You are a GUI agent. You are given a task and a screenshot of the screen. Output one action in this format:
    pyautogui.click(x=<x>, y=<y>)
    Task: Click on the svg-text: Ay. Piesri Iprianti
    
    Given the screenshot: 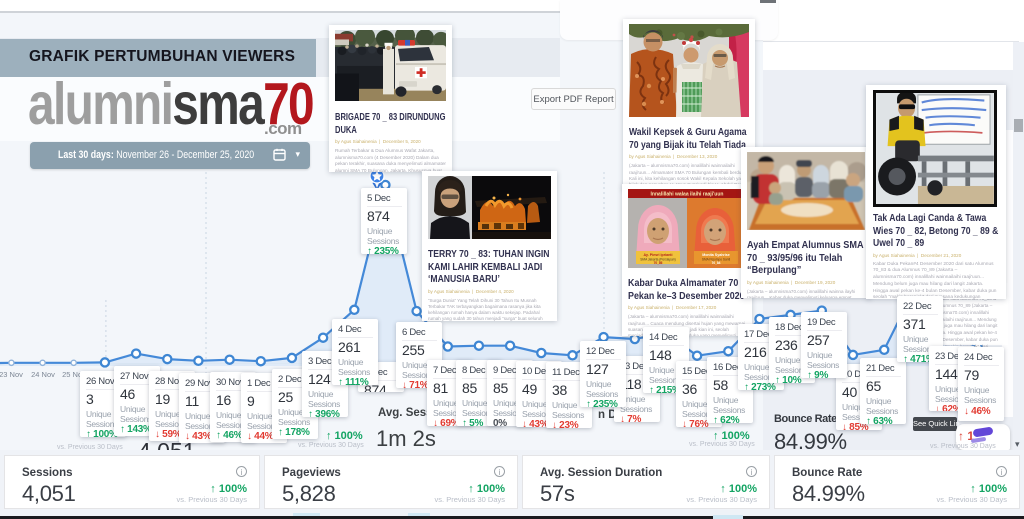 What is the action you would take?
    pyautogui.click(x=658, y=255)
    